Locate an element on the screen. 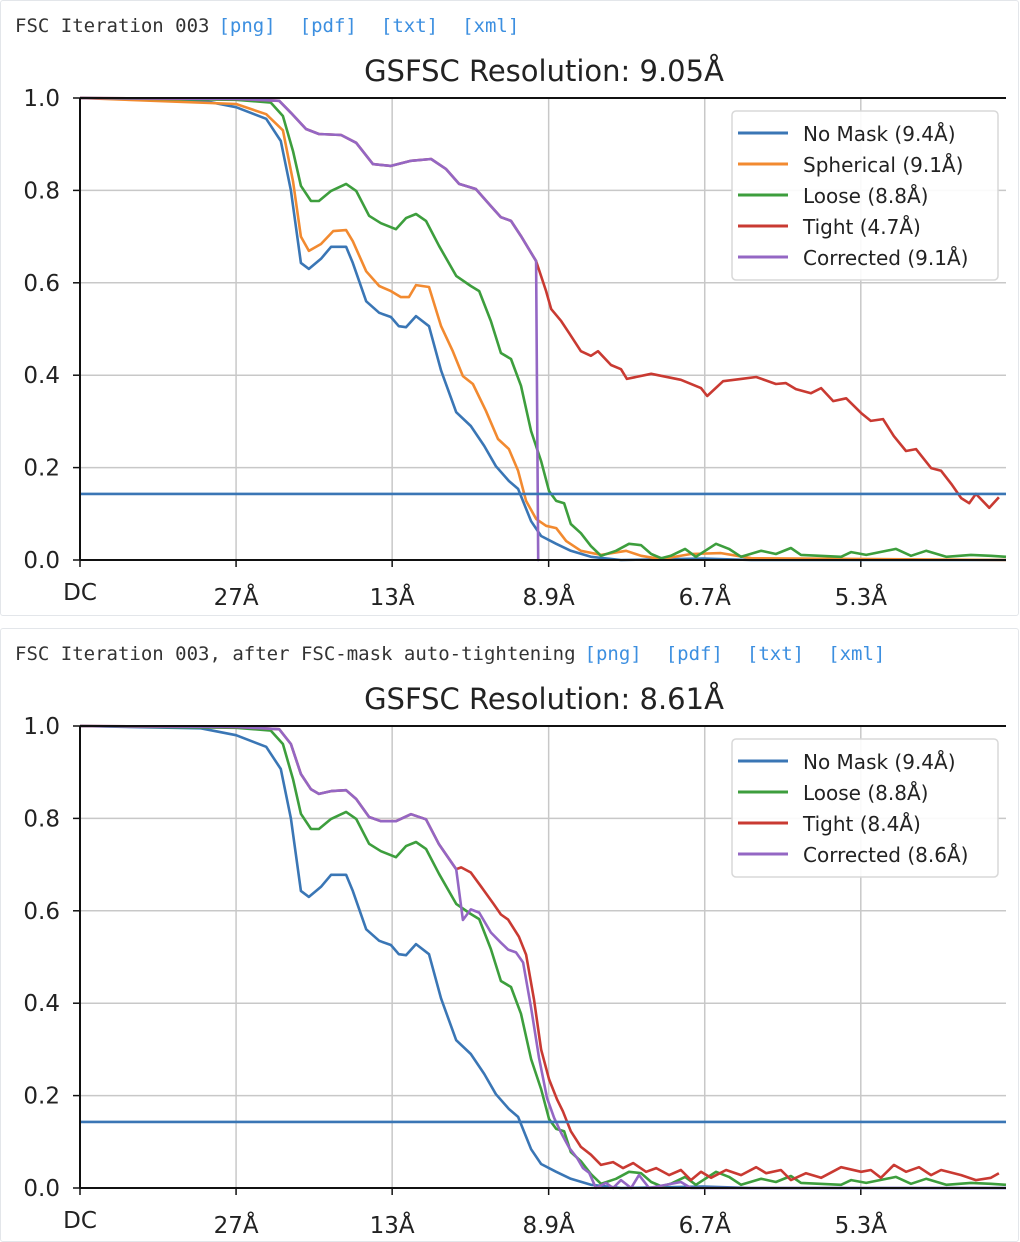  legend-label: Tight (4.7Å) is located at coordinates (861, 227).